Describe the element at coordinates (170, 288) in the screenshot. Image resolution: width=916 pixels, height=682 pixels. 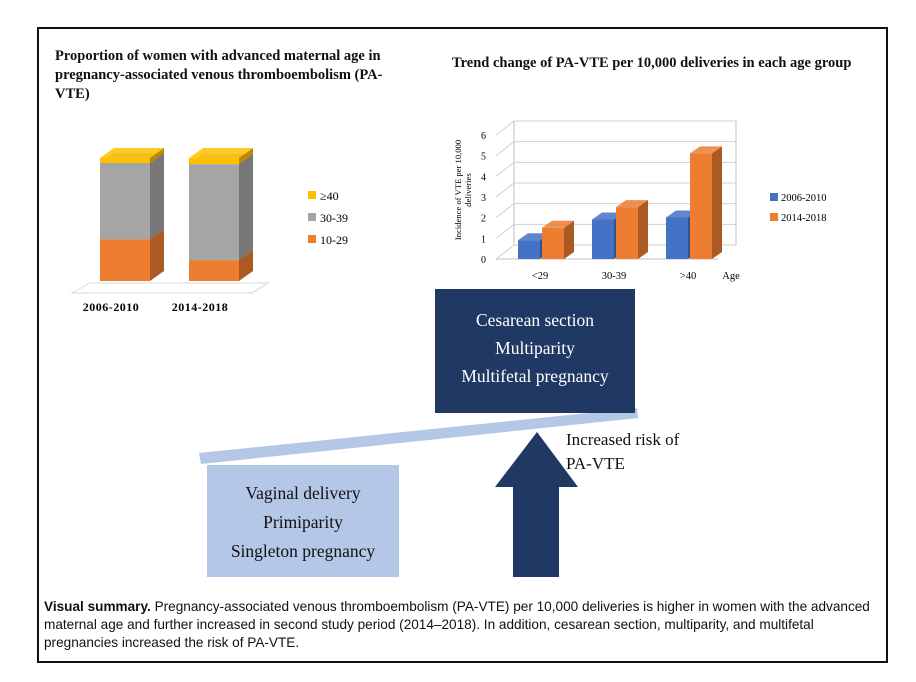
I see `chart-floor` at that location.